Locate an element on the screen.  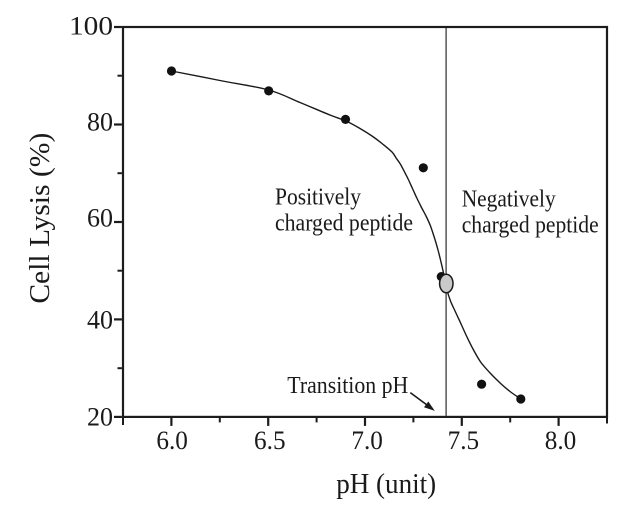
svg-text: 40 is located at coordinates (100, 319).